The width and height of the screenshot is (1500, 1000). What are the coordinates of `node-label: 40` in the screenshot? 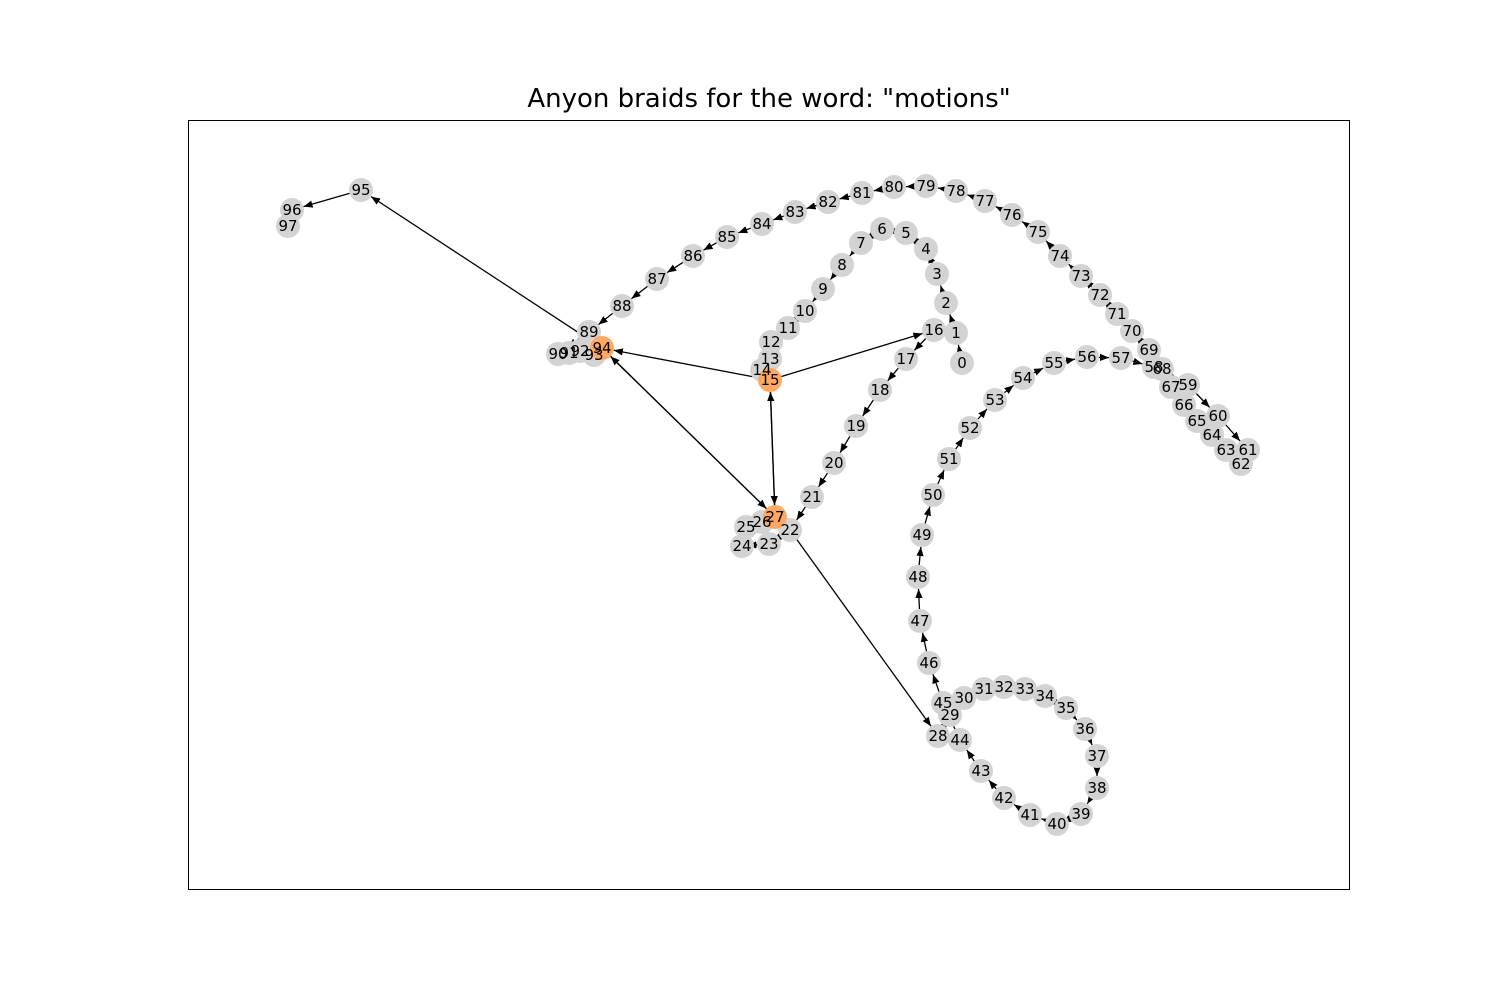 It's located at (1056, 824).